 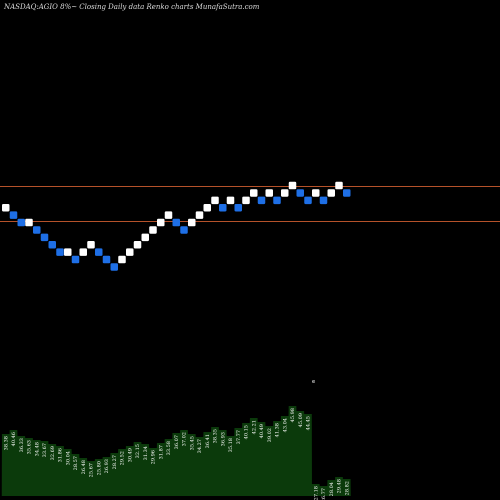 I want to click on volume-label: 38.38, so click(x=6, y=443).